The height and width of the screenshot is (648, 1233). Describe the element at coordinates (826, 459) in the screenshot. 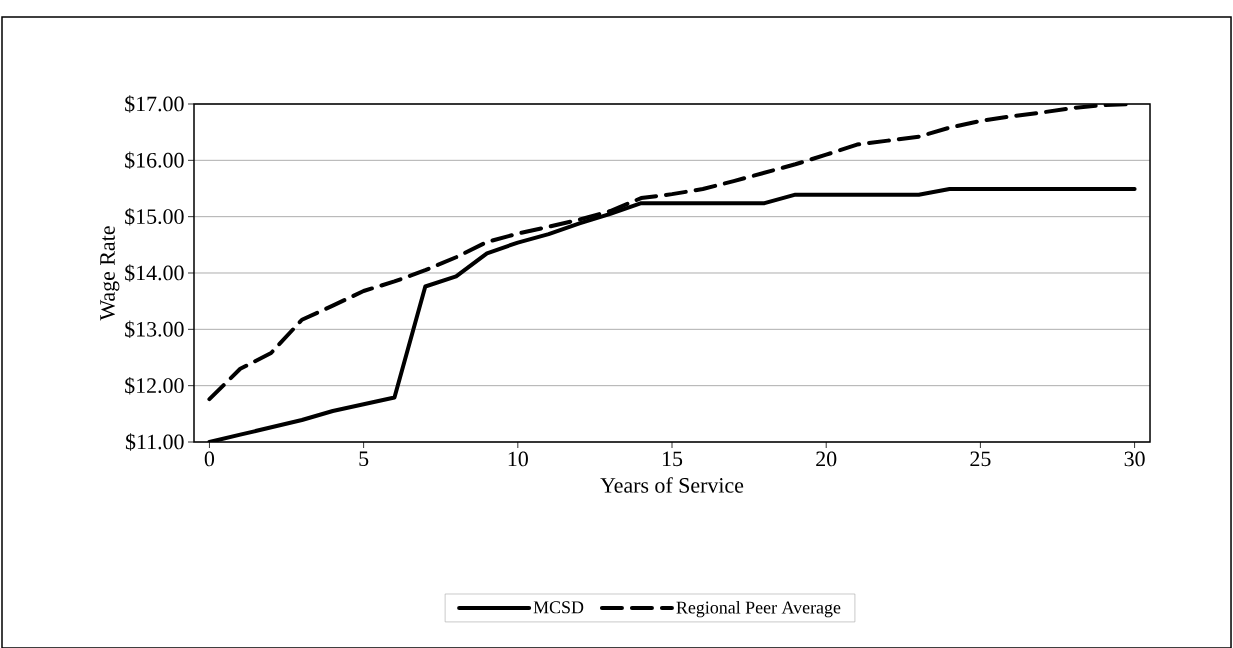

I see `x-tick-label: 20` at that location.